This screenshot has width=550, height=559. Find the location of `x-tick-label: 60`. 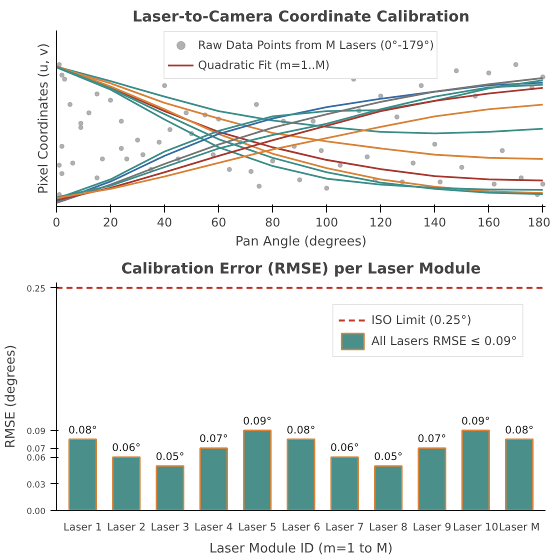

x-tick-label: 60 is located at coordinates (218, 223).